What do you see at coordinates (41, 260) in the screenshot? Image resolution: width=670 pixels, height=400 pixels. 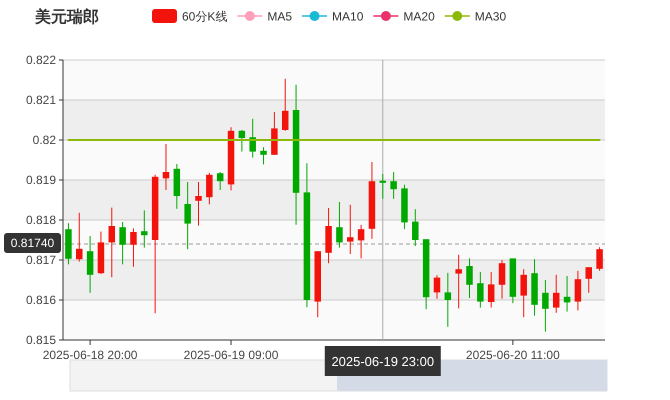 I see `y-tick-label: 0.817` at bounding box center [41, 260].